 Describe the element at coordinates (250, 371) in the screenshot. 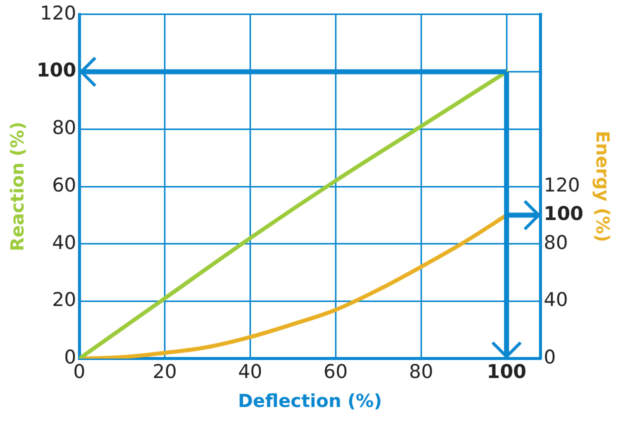

I see `x-tick-label: 40` at that location.